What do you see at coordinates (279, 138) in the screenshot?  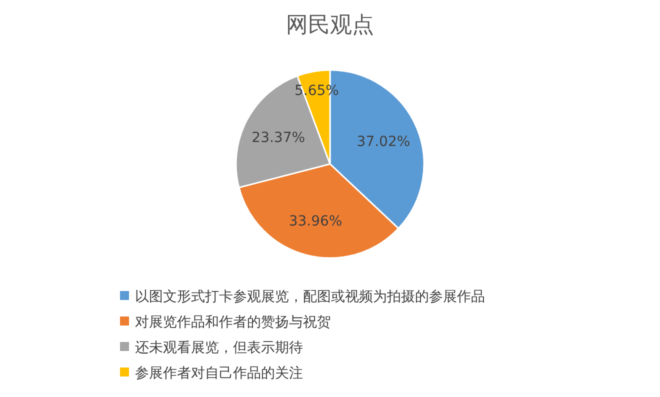 I see `data-label: 23.37%` at bounding box center [279, 138].